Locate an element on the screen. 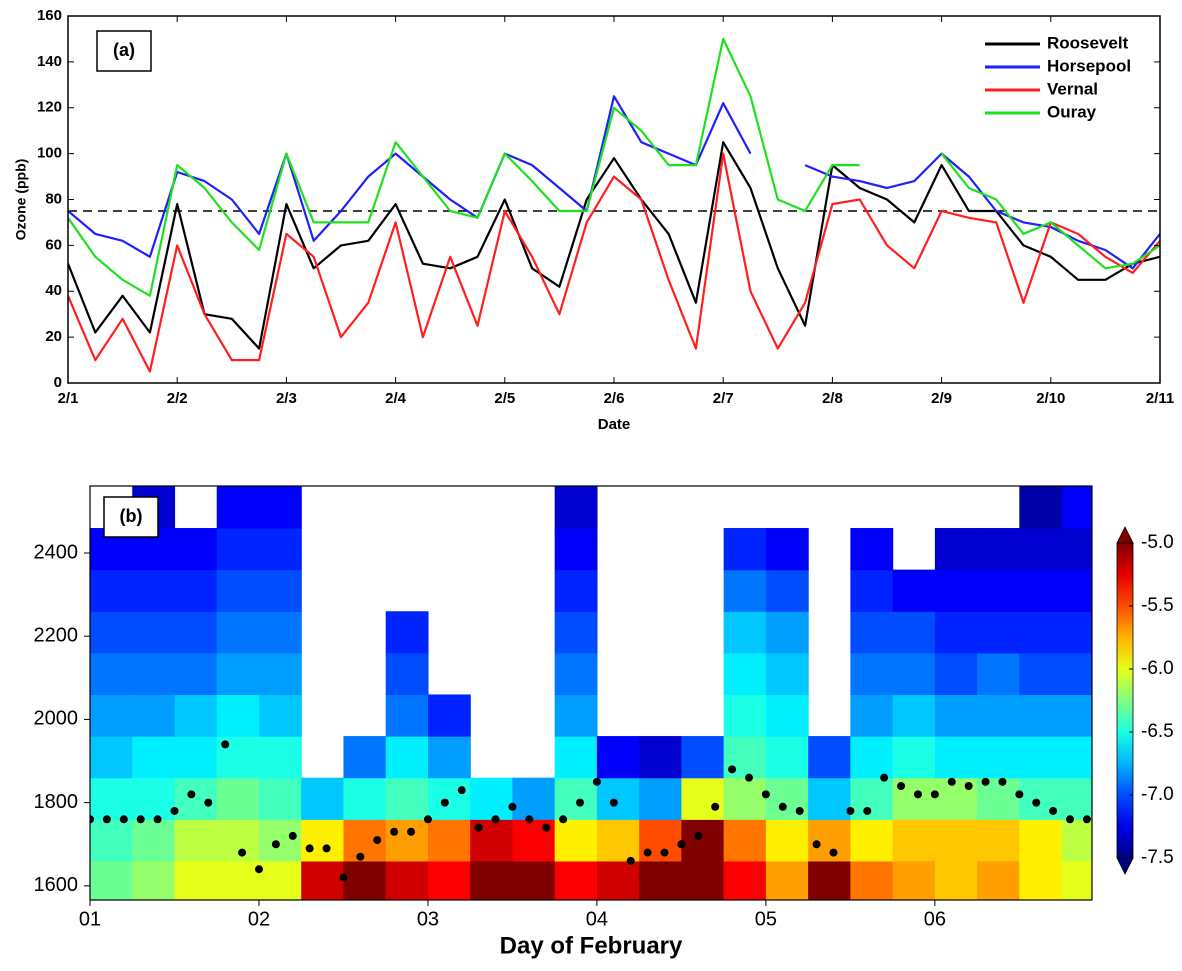  annotation: (b) is located at coordinates (131, 516).